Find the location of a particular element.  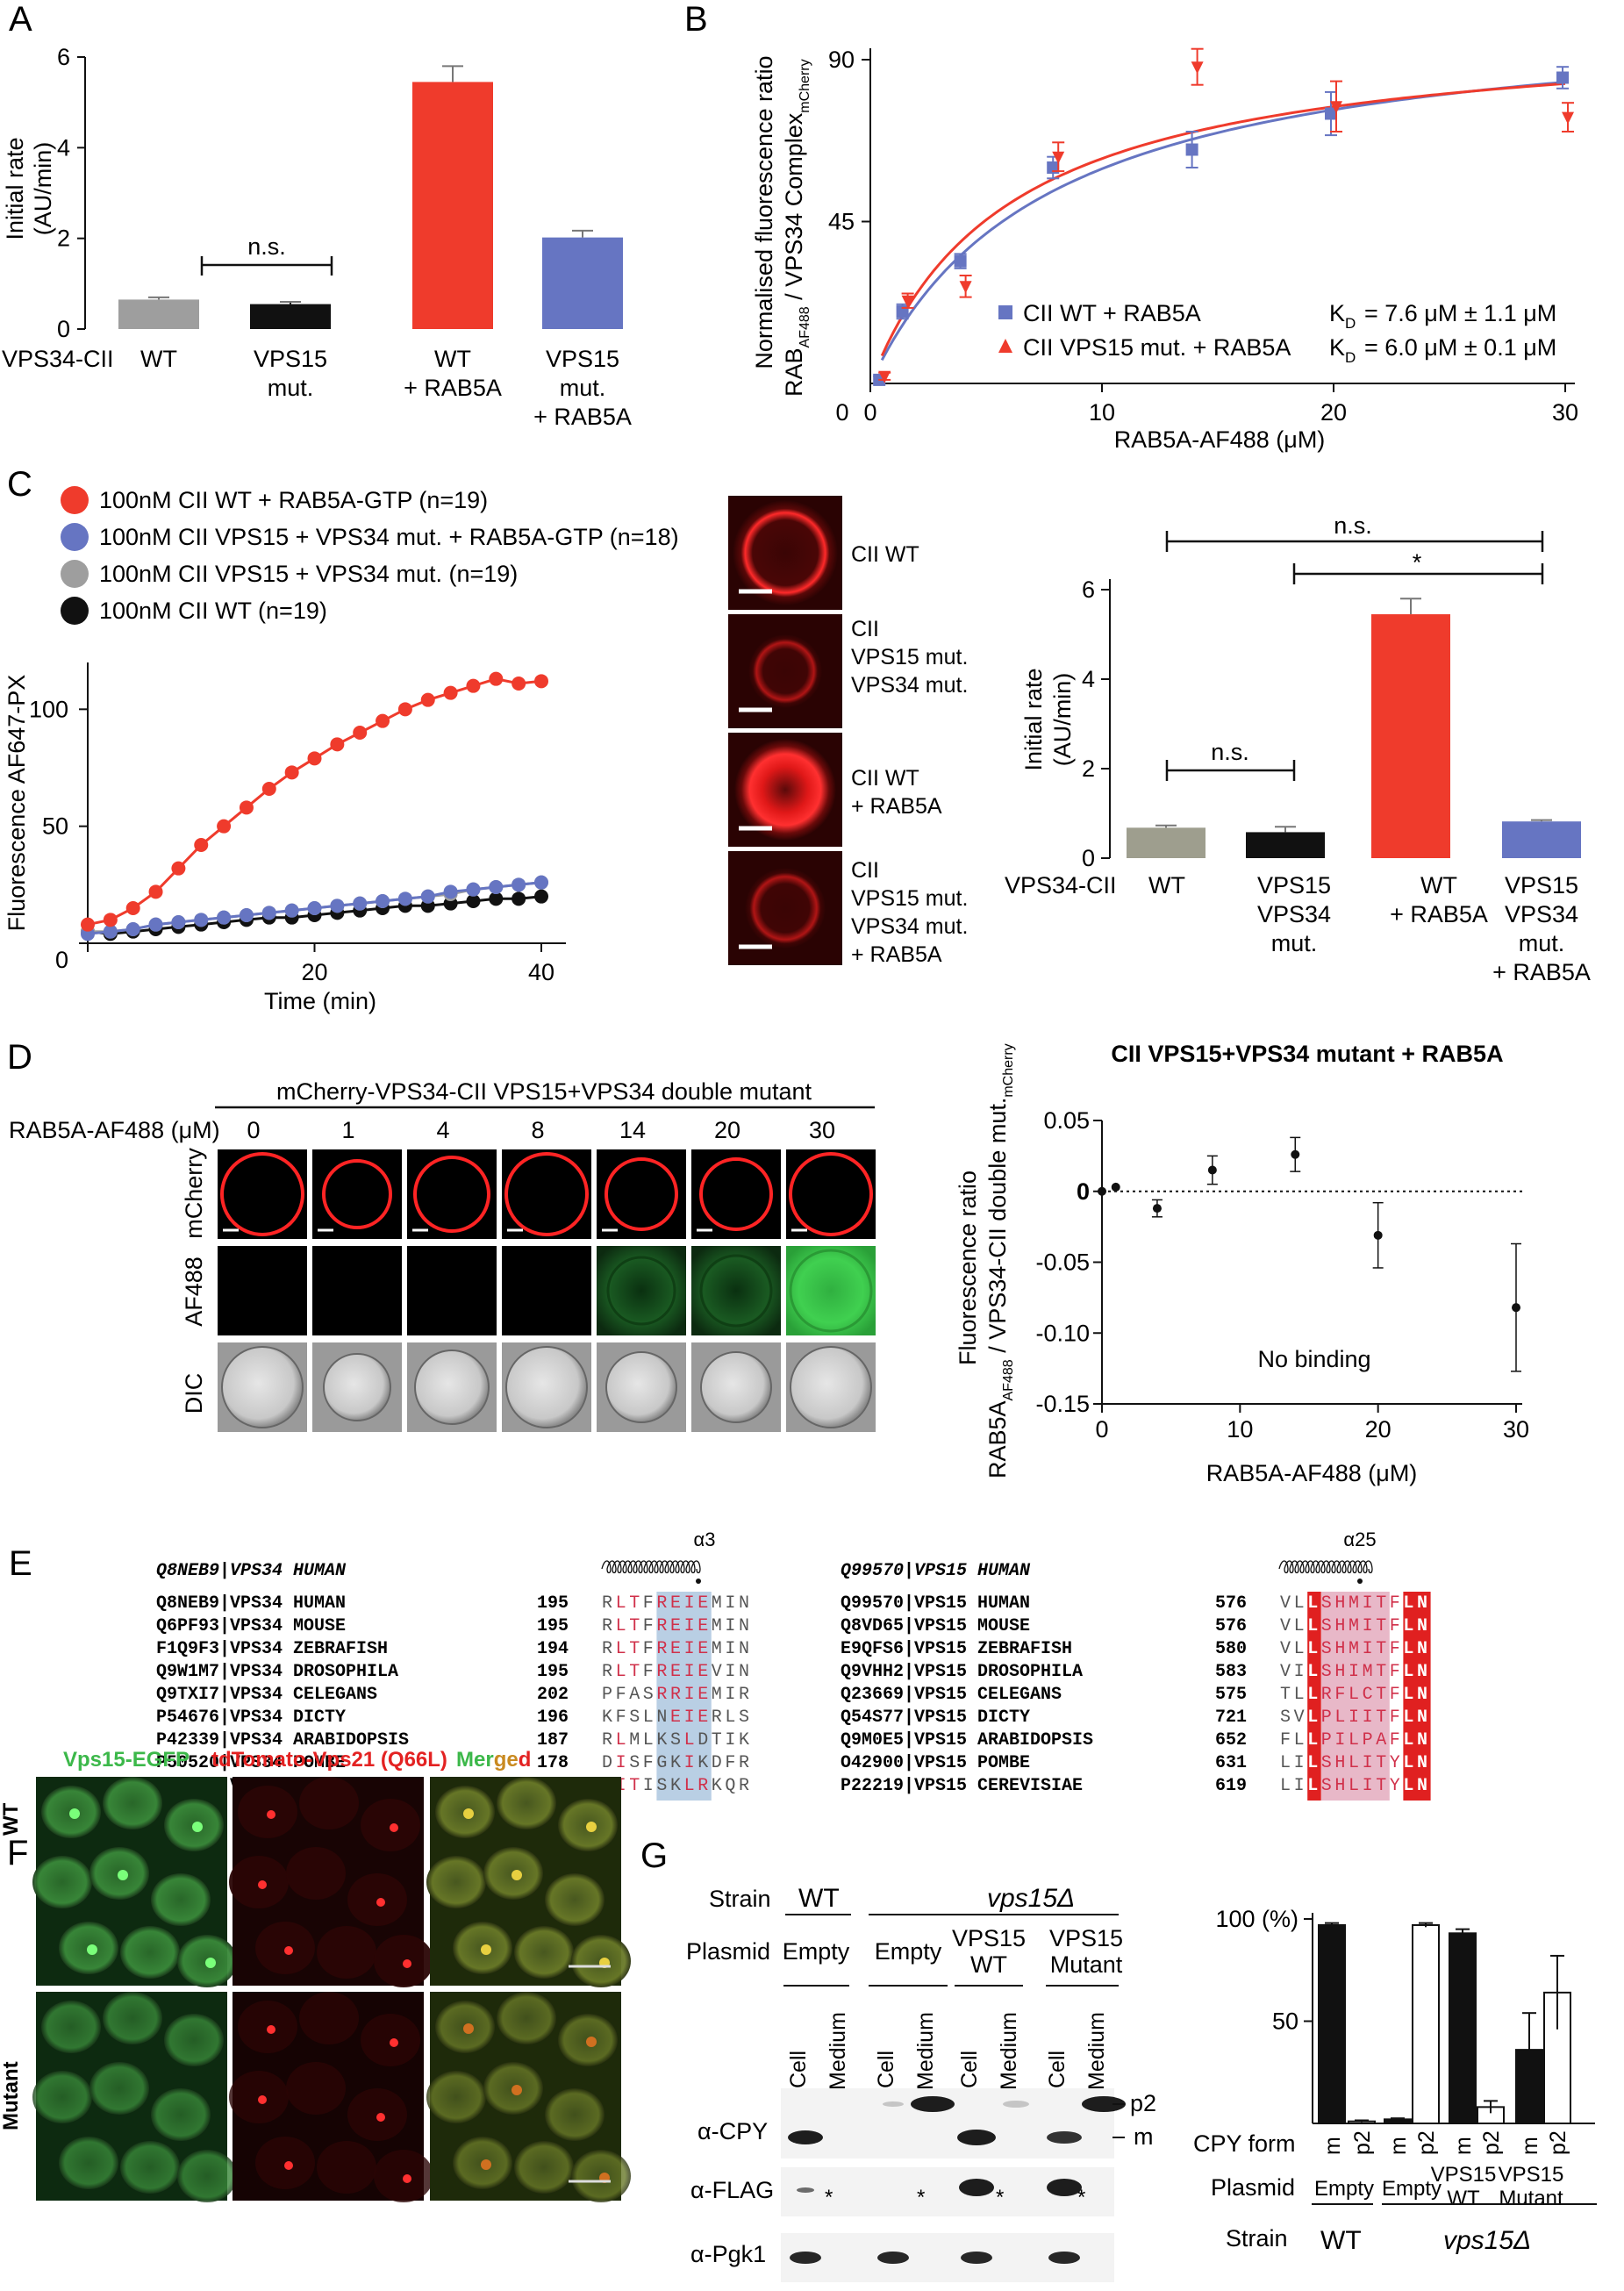

micrograph-cii-wt-rab5a is located at coordinates (785, 790).